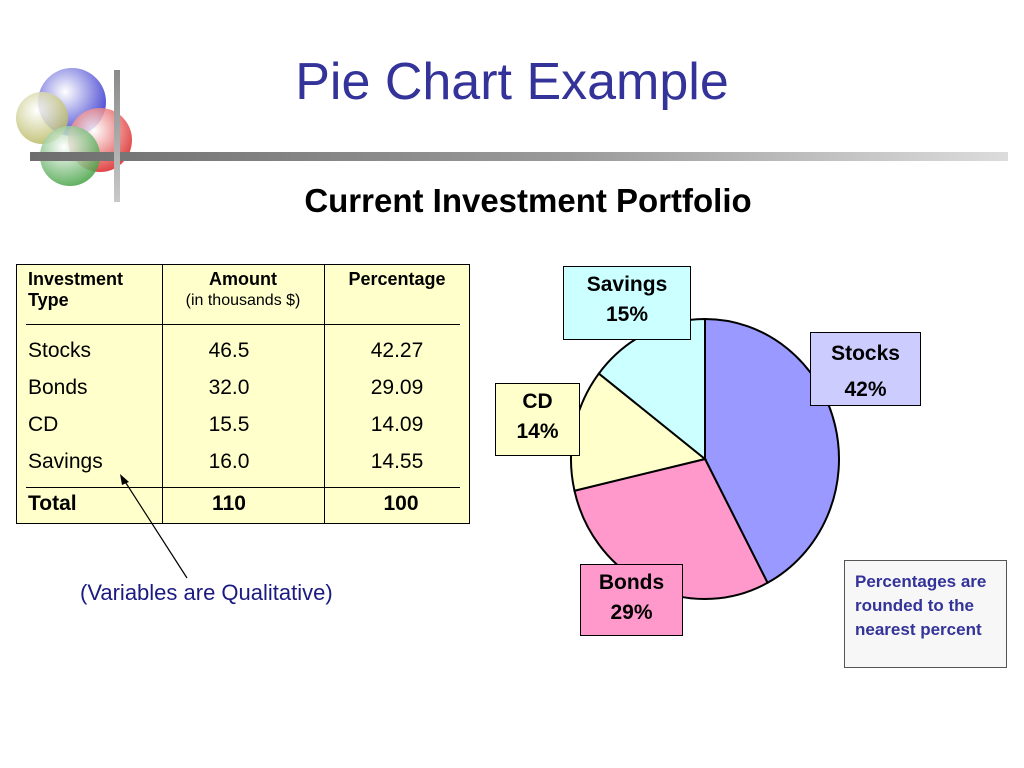 The height and width of the screenshot is (768, 1024). What do you see at coordinates (229, 461) in the screenshot?
I see `table-cell-amount: 16.0` at bounding box center [229, 461].